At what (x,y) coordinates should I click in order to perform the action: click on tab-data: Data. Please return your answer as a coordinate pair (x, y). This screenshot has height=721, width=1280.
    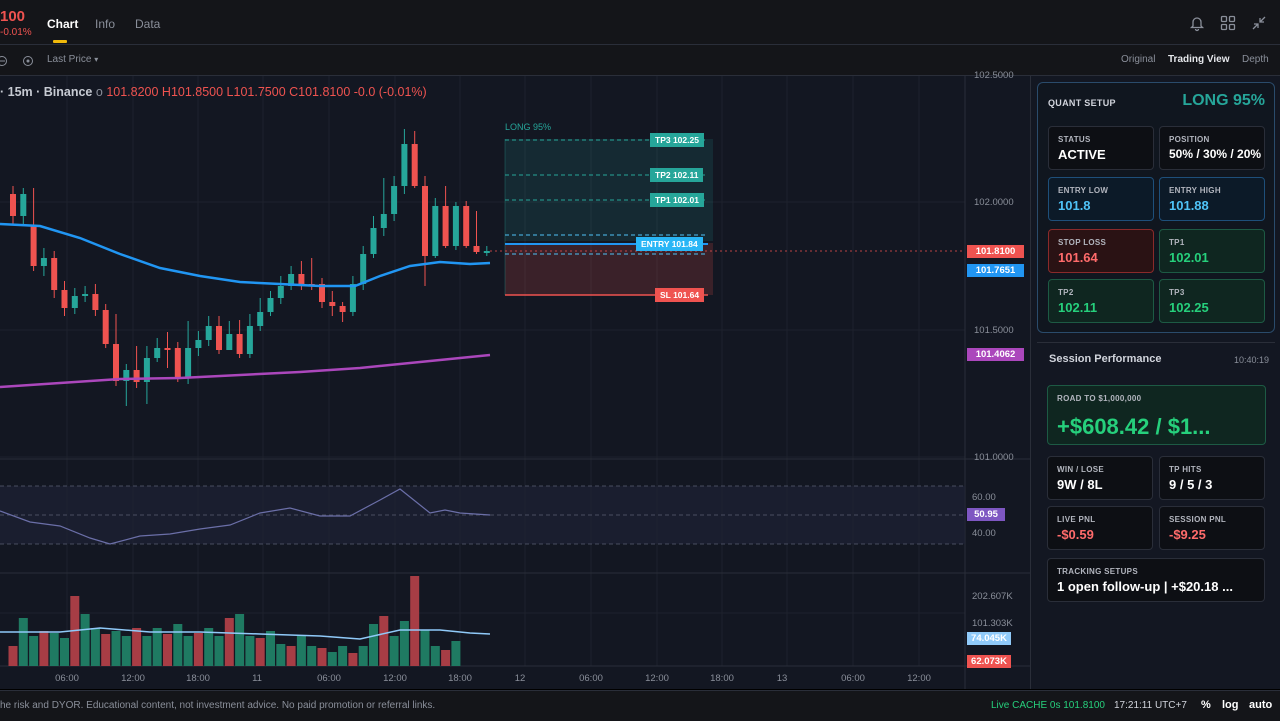
    Looking at the image, I should click on (148, 24).